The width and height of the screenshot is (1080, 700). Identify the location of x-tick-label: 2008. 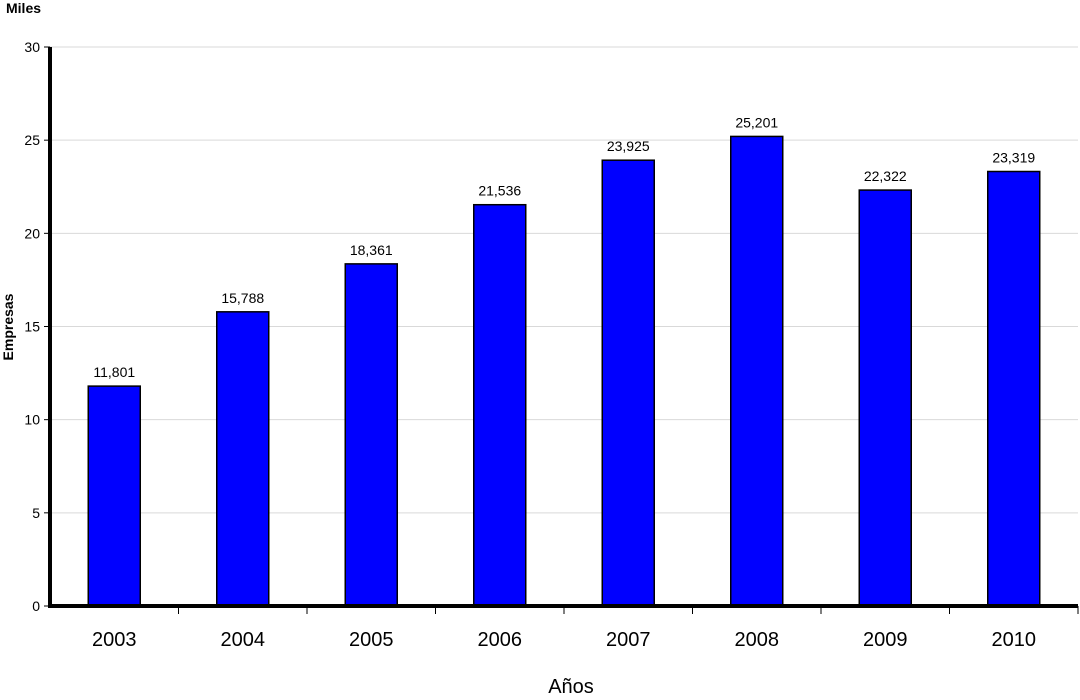
(757, 640).